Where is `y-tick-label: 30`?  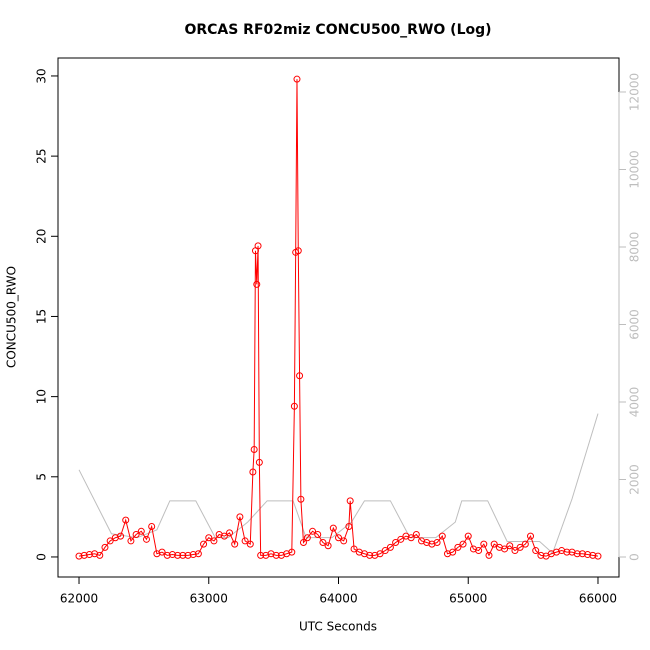 y-tick-label: 30 is located at coordinates (42, 75).